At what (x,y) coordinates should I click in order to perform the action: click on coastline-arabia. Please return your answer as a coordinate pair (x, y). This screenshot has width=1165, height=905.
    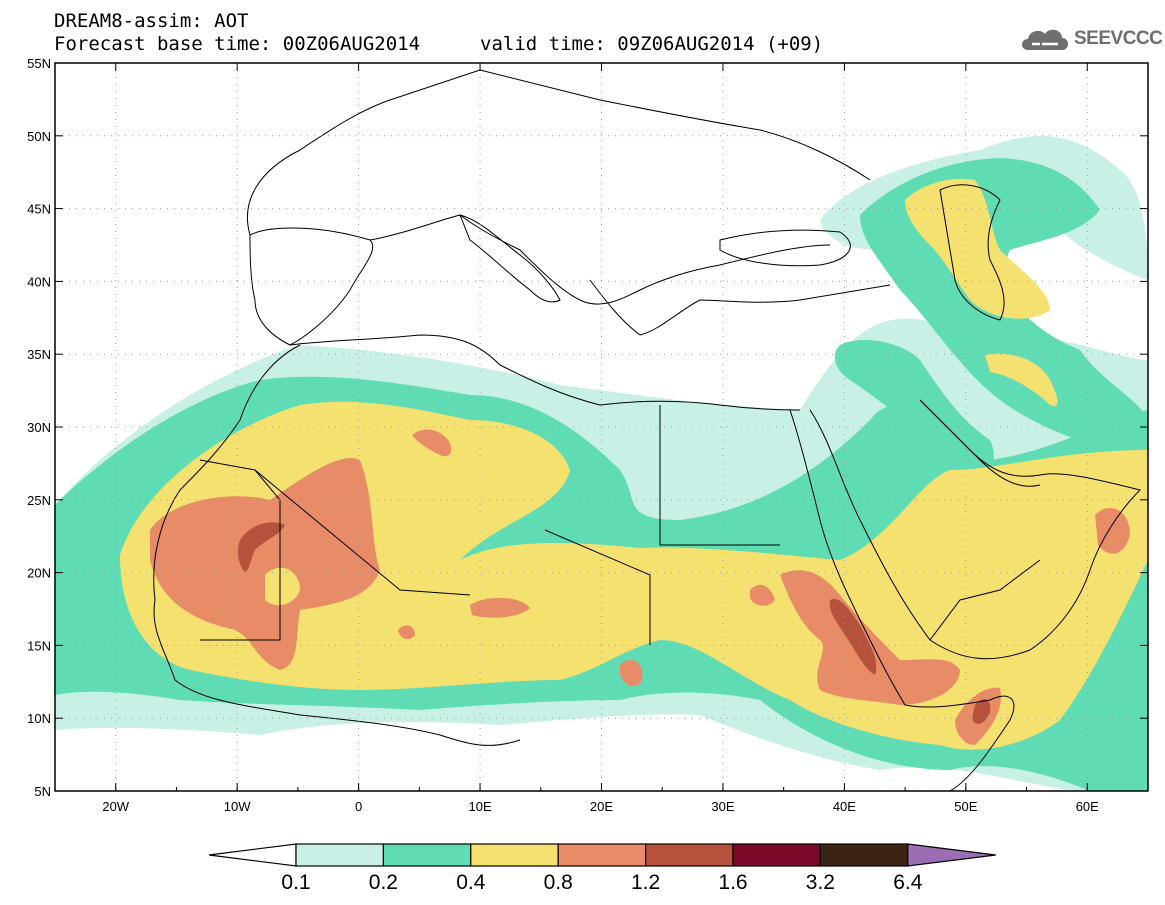
    Looking at the image, I should click on (975, 529).